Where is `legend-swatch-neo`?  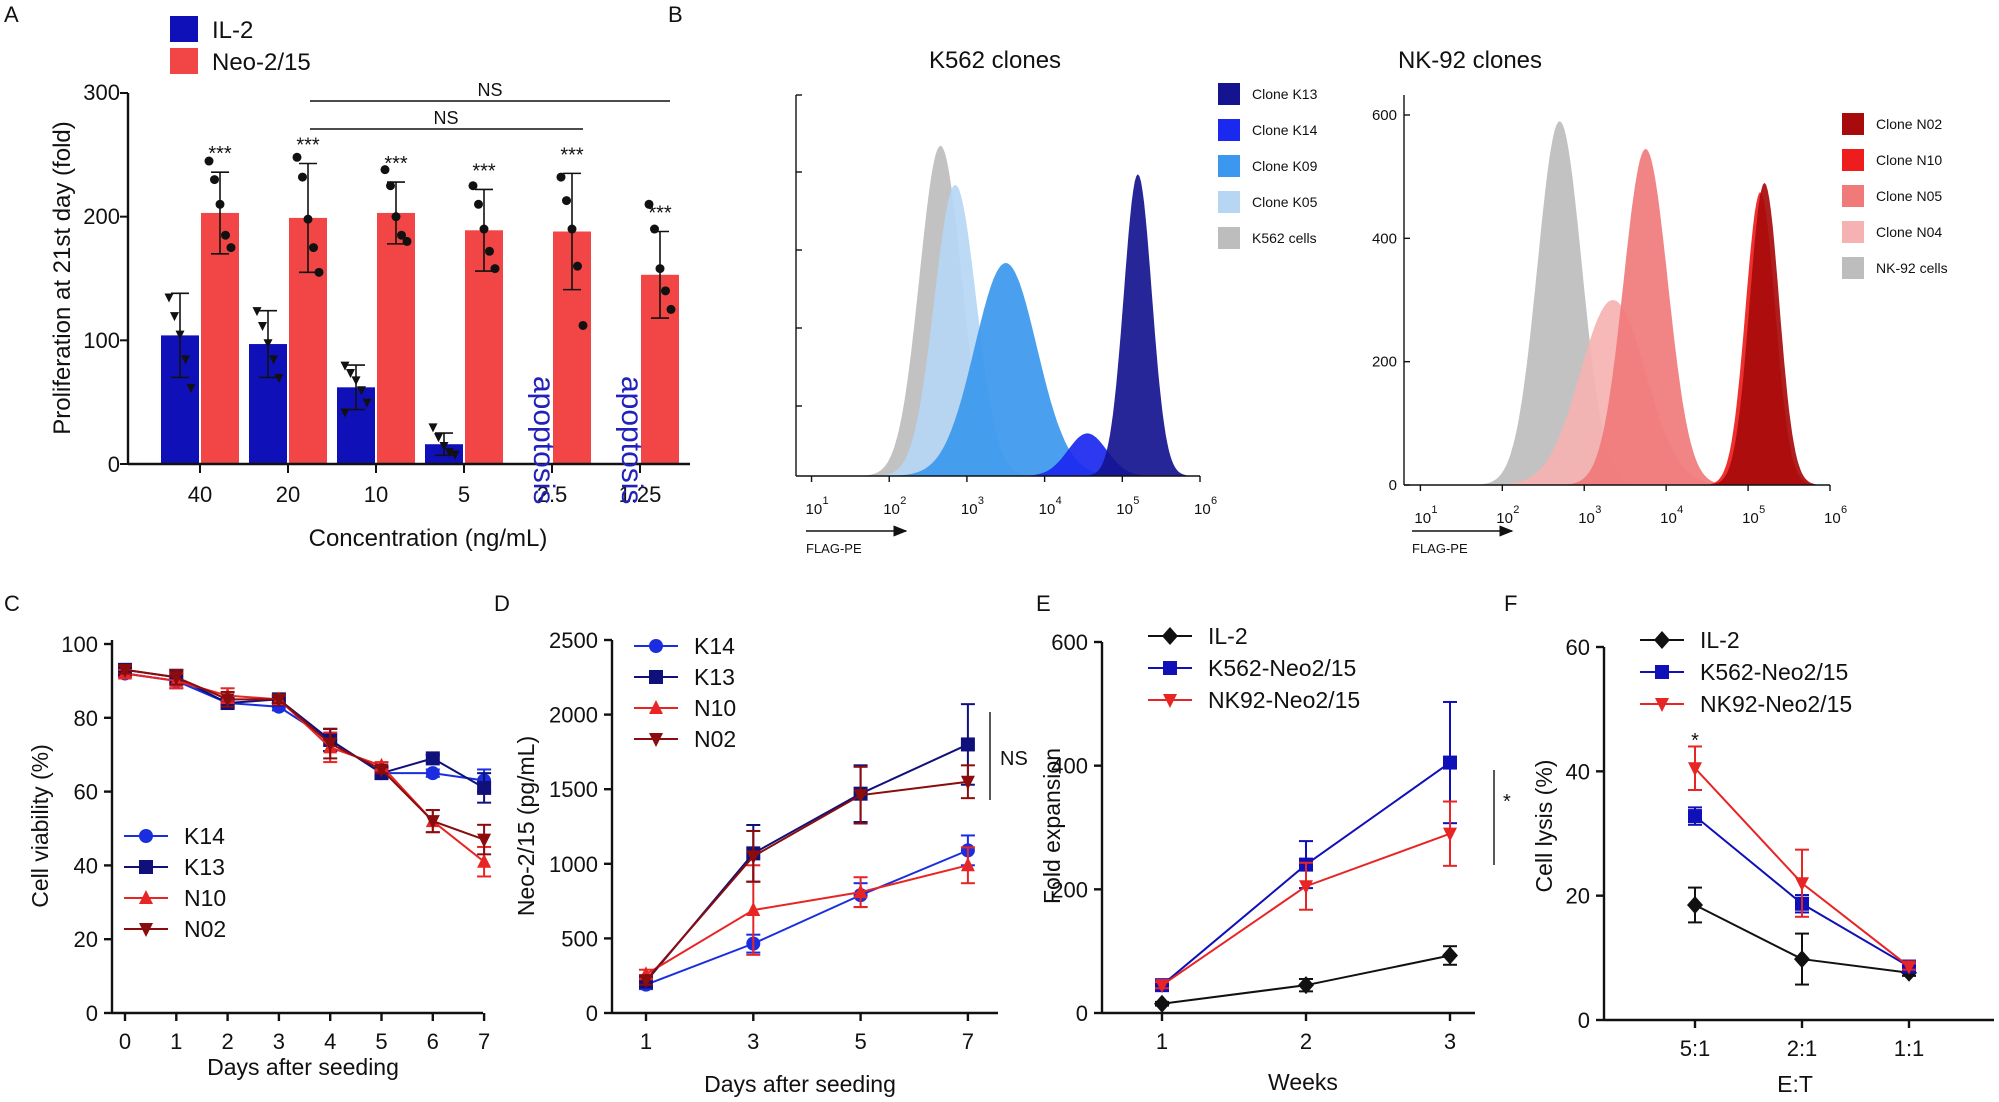 legend-swatch-neo is located at coordinates (184, 61).